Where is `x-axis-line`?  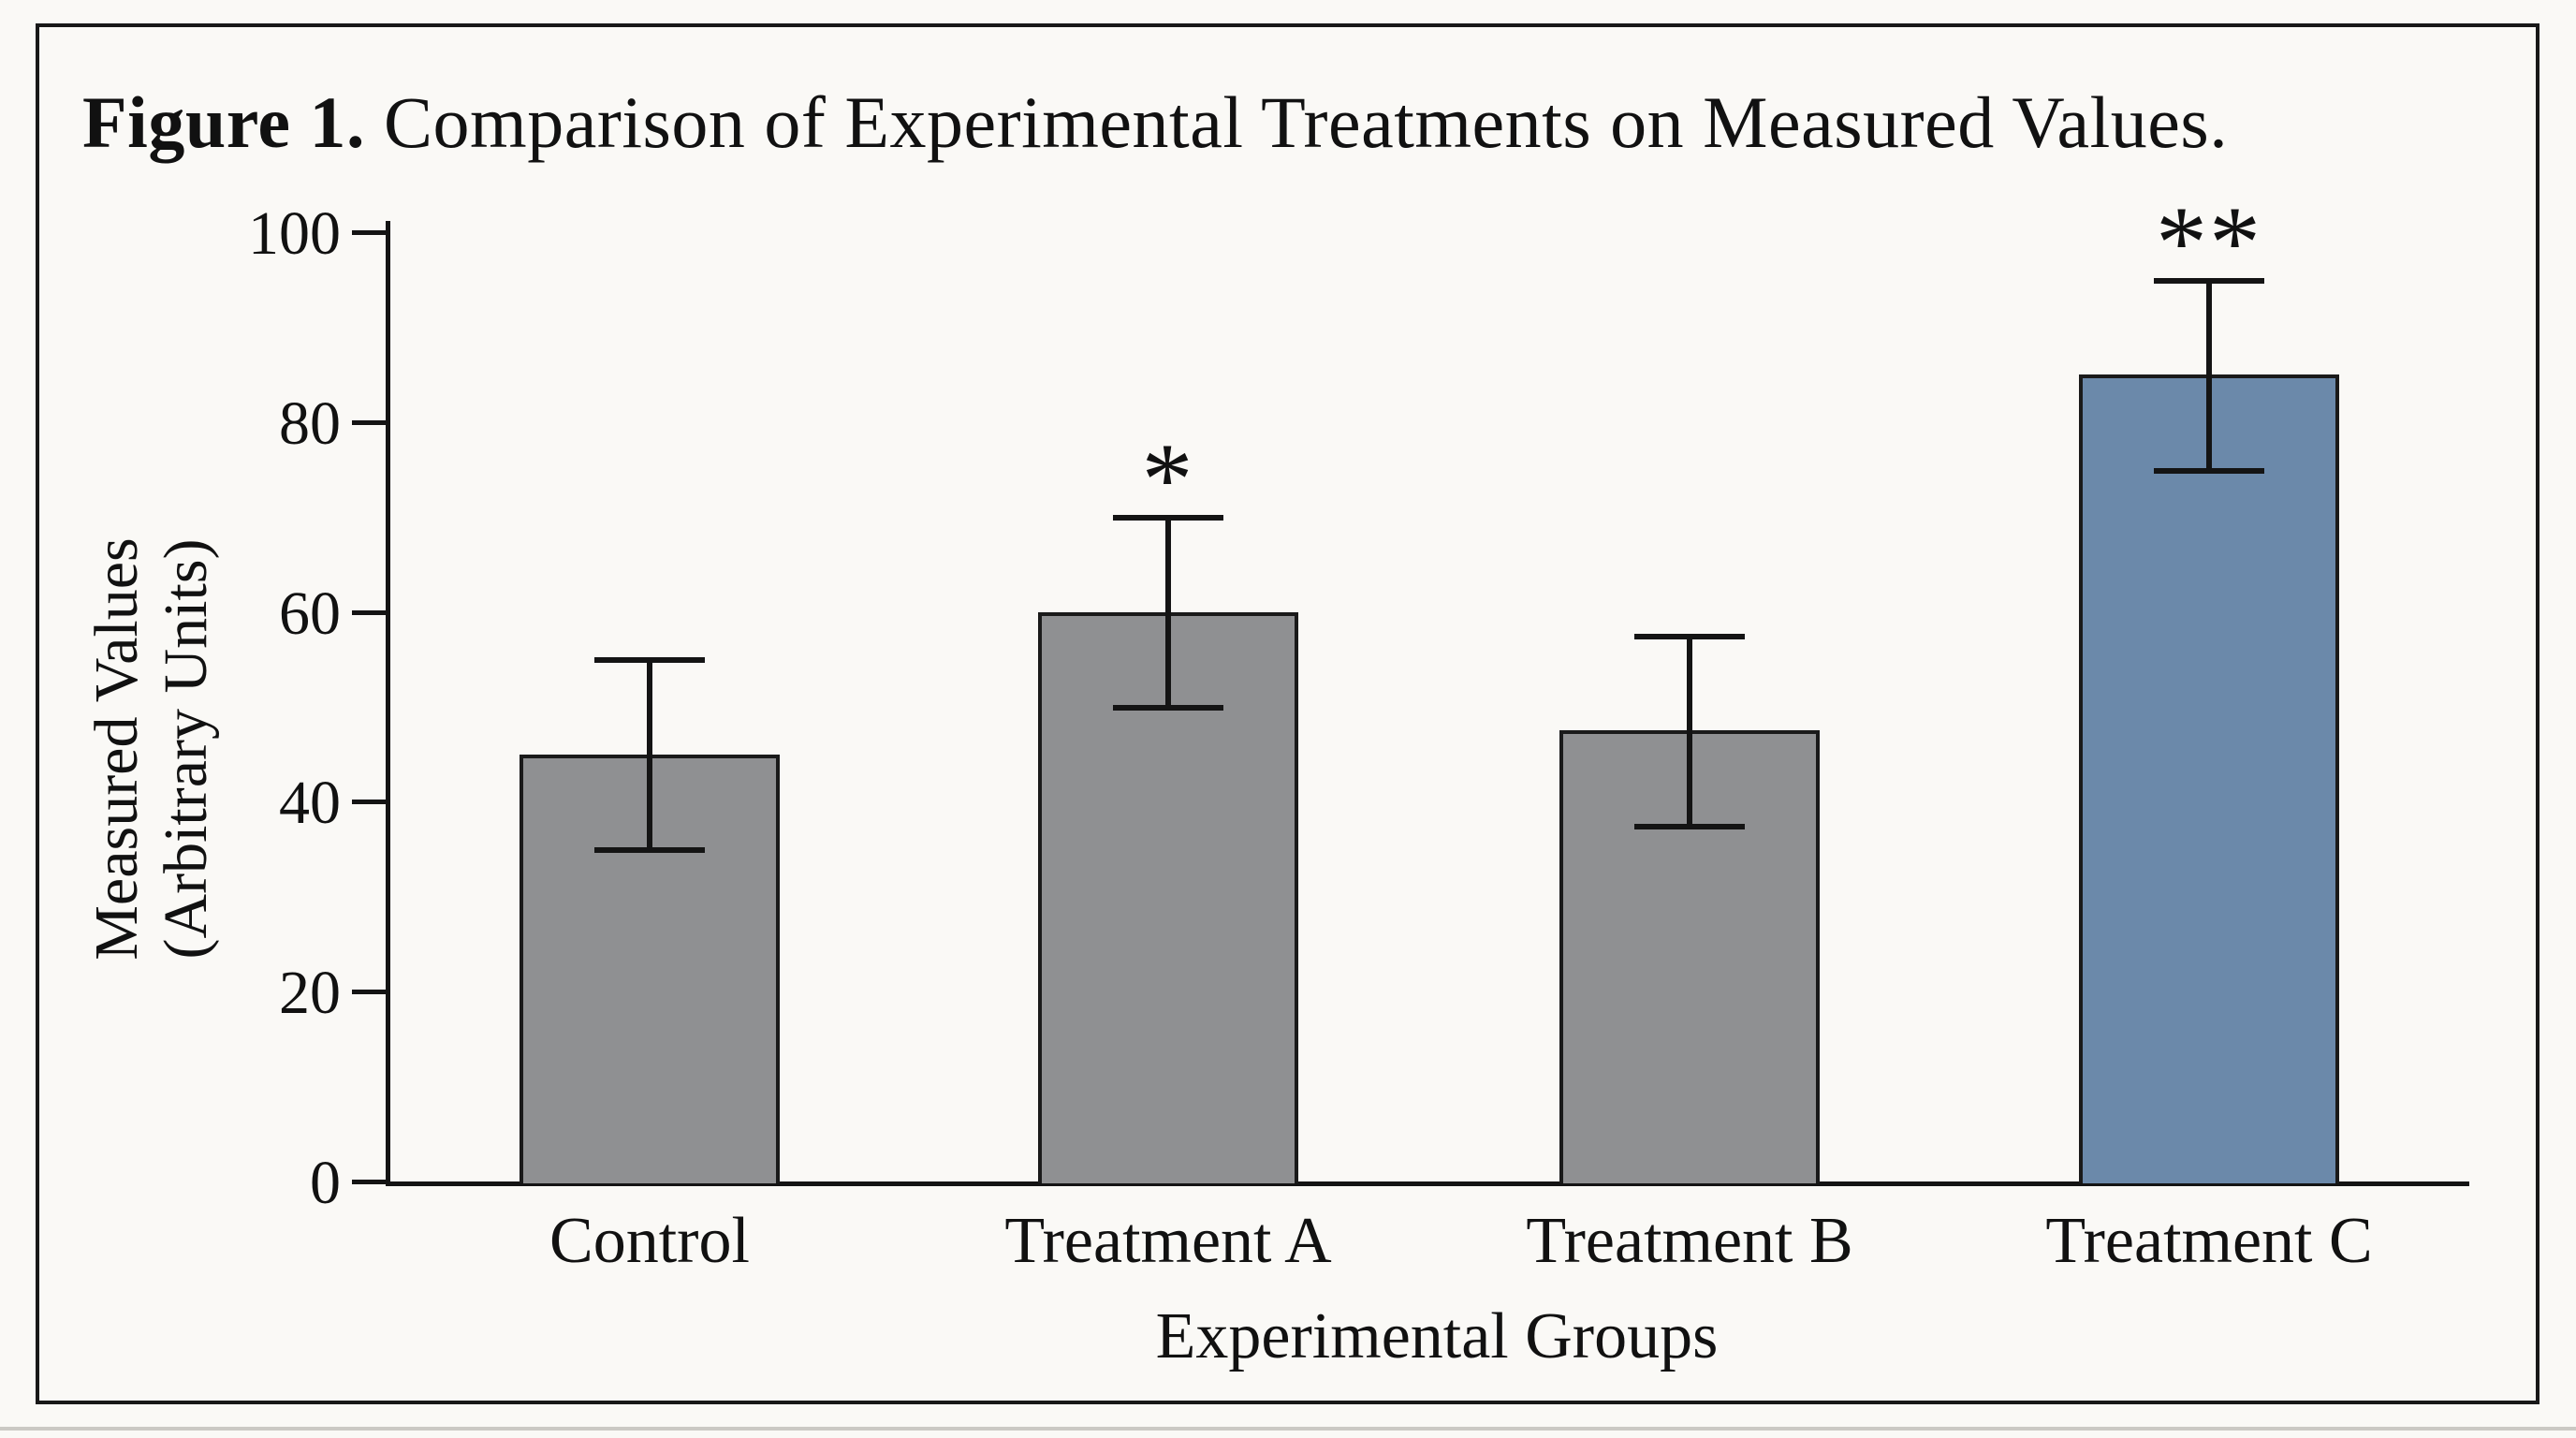
x-axis-line is located at coordinates (1427, 1183).